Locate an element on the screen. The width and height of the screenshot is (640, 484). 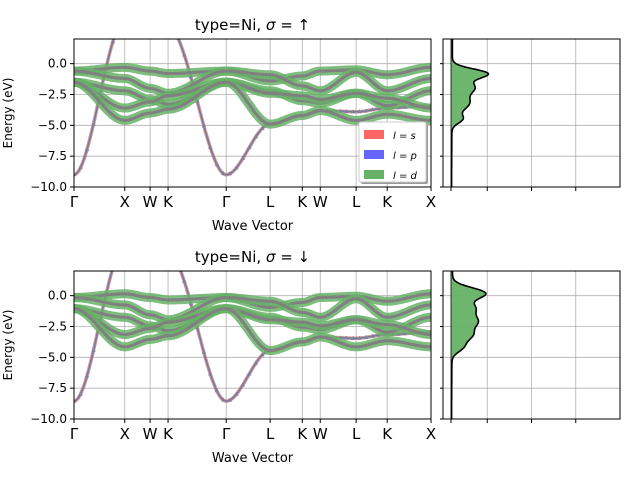
legend-label-sub: s is located at coordinates (413, 136).